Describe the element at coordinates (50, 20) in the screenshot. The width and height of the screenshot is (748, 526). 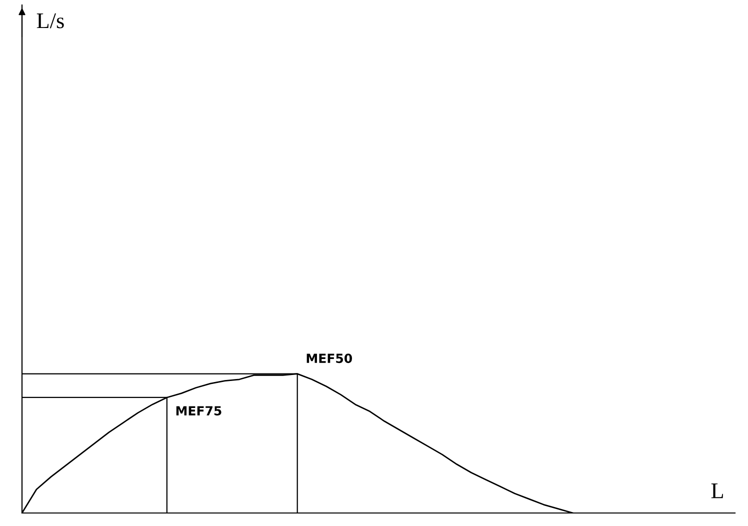
I see `text: L/s` at that location.